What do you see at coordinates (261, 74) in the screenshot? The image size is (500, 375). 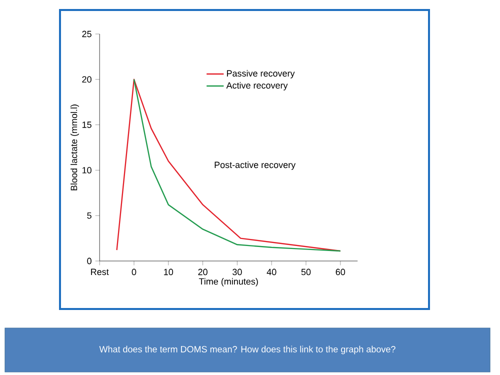 I see `legend-label: Passive recovery` at bounding box center [261, 74].